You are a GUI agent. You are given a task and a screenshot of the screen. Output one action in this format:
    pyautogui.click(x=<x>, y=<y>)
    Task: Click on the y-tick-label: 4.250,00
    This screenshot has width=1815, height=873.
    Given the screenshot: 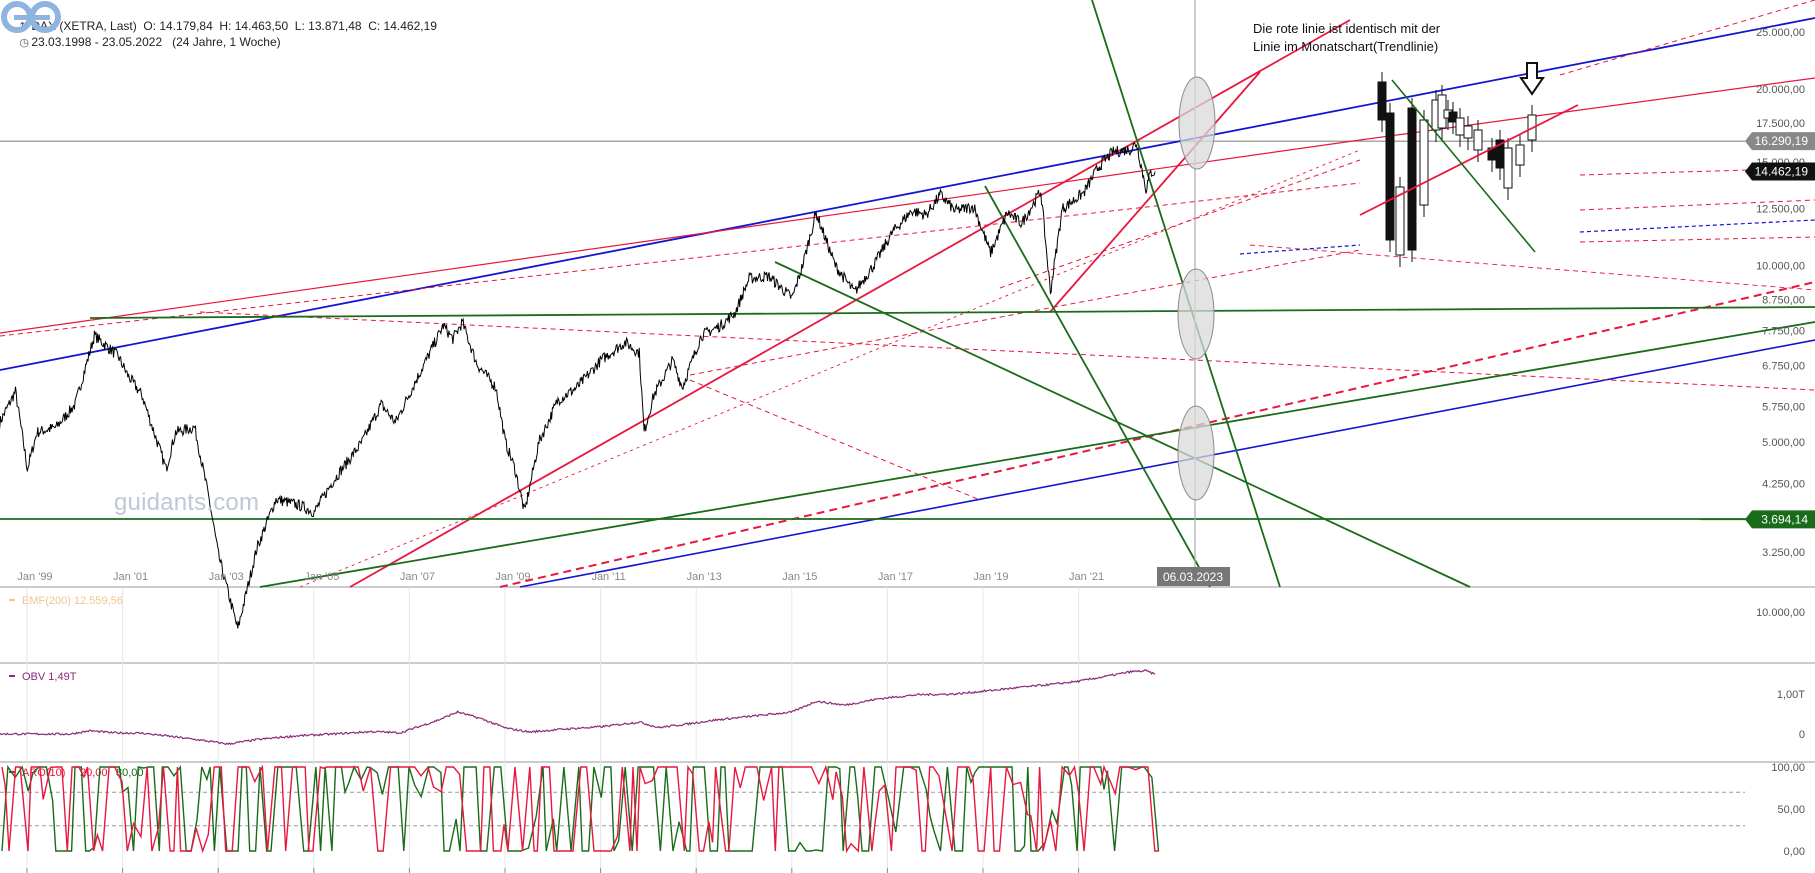 What is the action you would take?
    pyautogui.click(x=1783, y=485)
    